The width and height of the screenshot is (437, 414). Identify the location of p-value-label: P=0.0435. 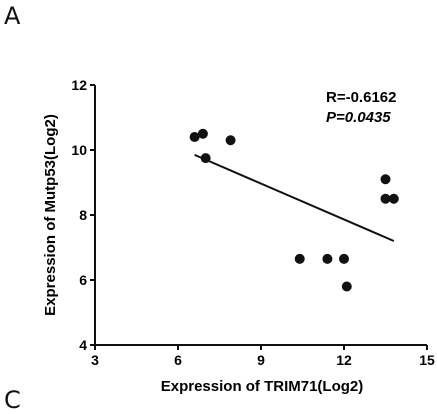
(358, 117).